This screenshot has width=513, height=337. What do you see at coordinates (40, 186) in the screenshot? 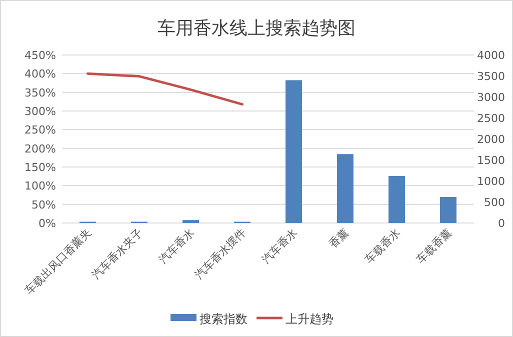
I see `y-tick-label: 100%` at bounding box center [40, 186].